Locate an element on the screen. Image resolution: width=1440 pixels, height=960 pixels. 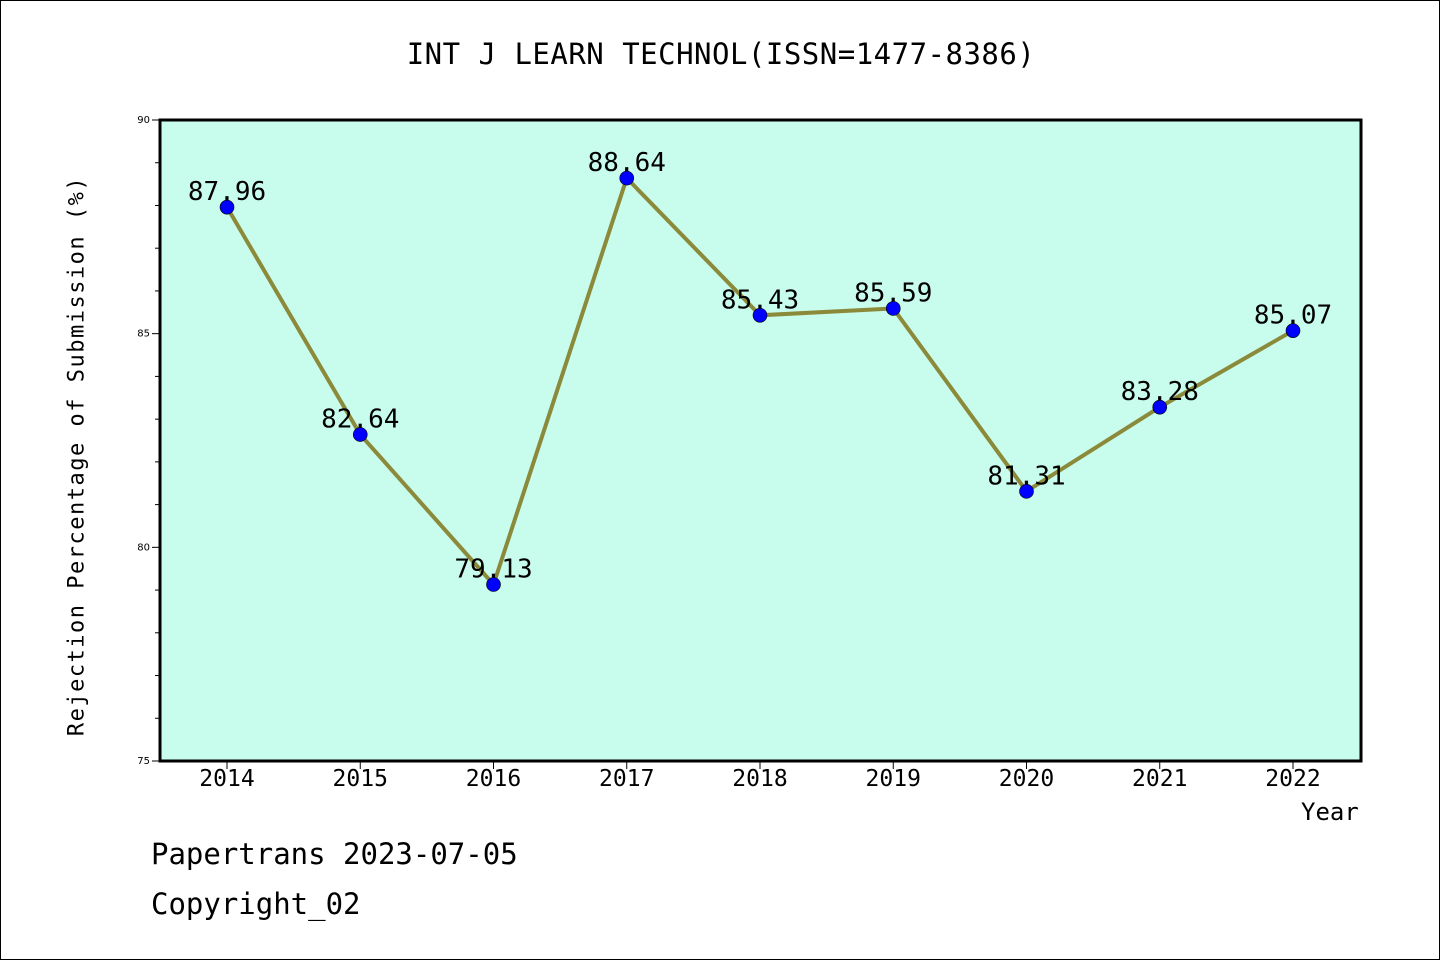
data-label: 85.43 is located at coordinates (760, 300).